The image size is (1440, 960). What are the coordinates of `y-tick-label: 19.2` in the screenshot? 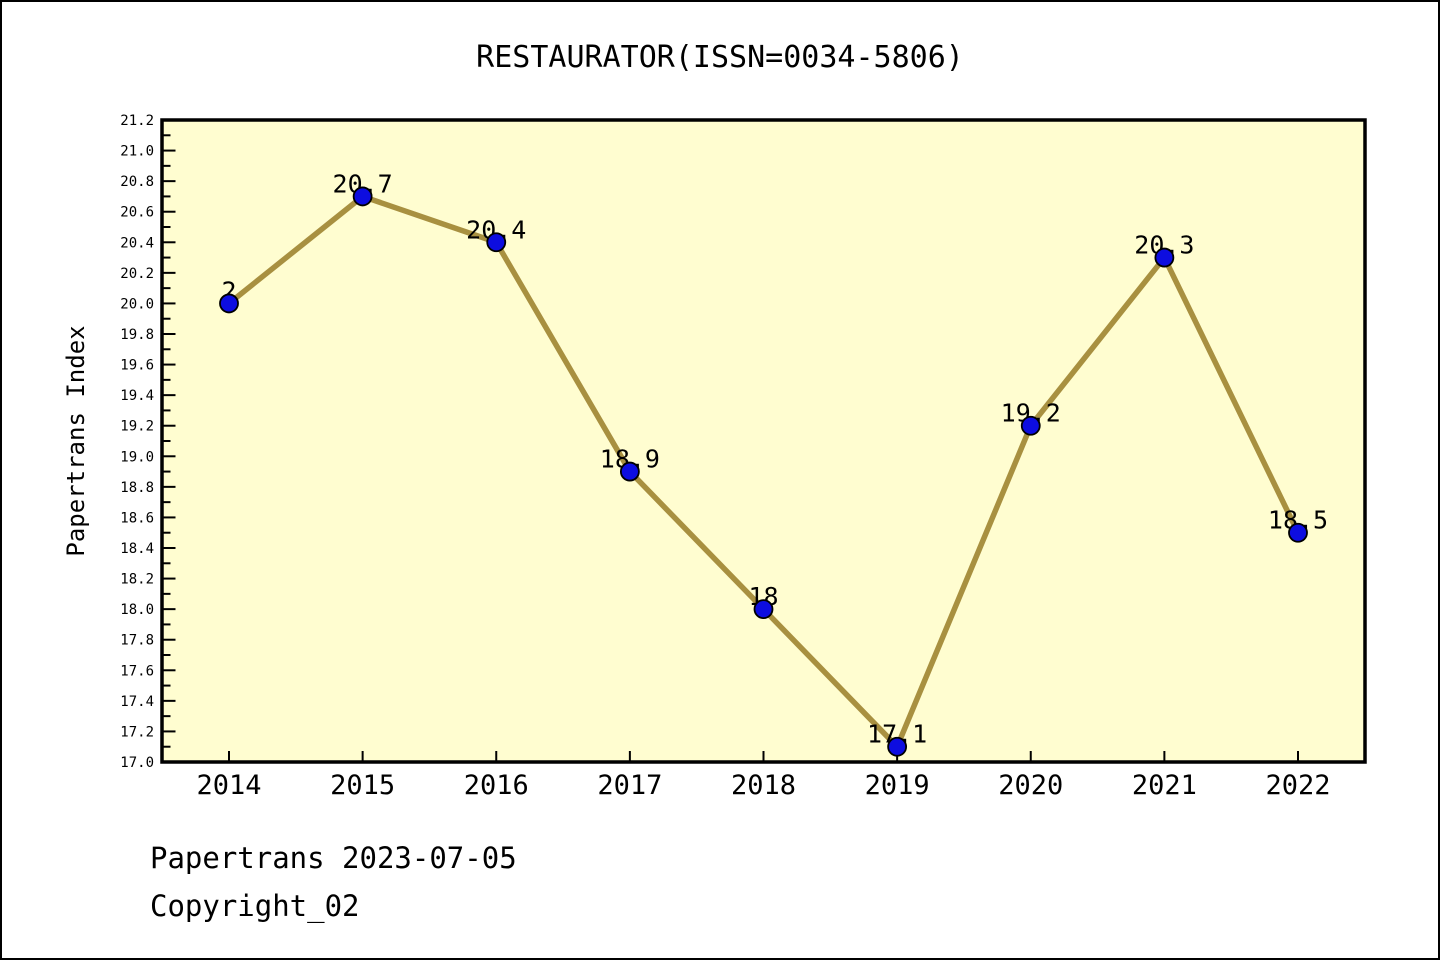 It's located at (137, 427).